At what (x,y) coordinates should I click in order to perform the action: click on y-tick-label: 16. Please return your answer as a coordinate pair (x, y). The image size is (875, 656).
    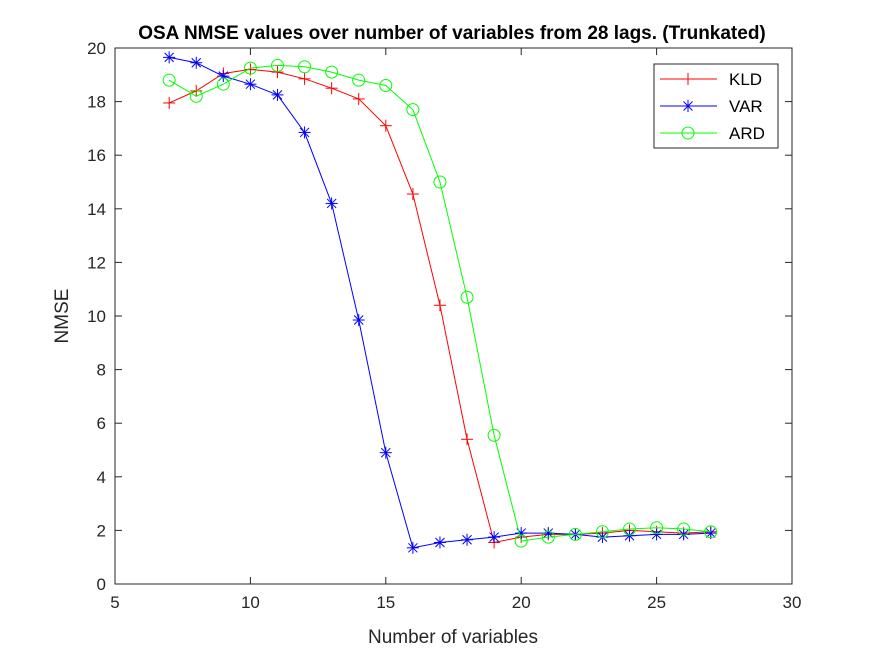
    Looking at the image, I should click on (96, 155).